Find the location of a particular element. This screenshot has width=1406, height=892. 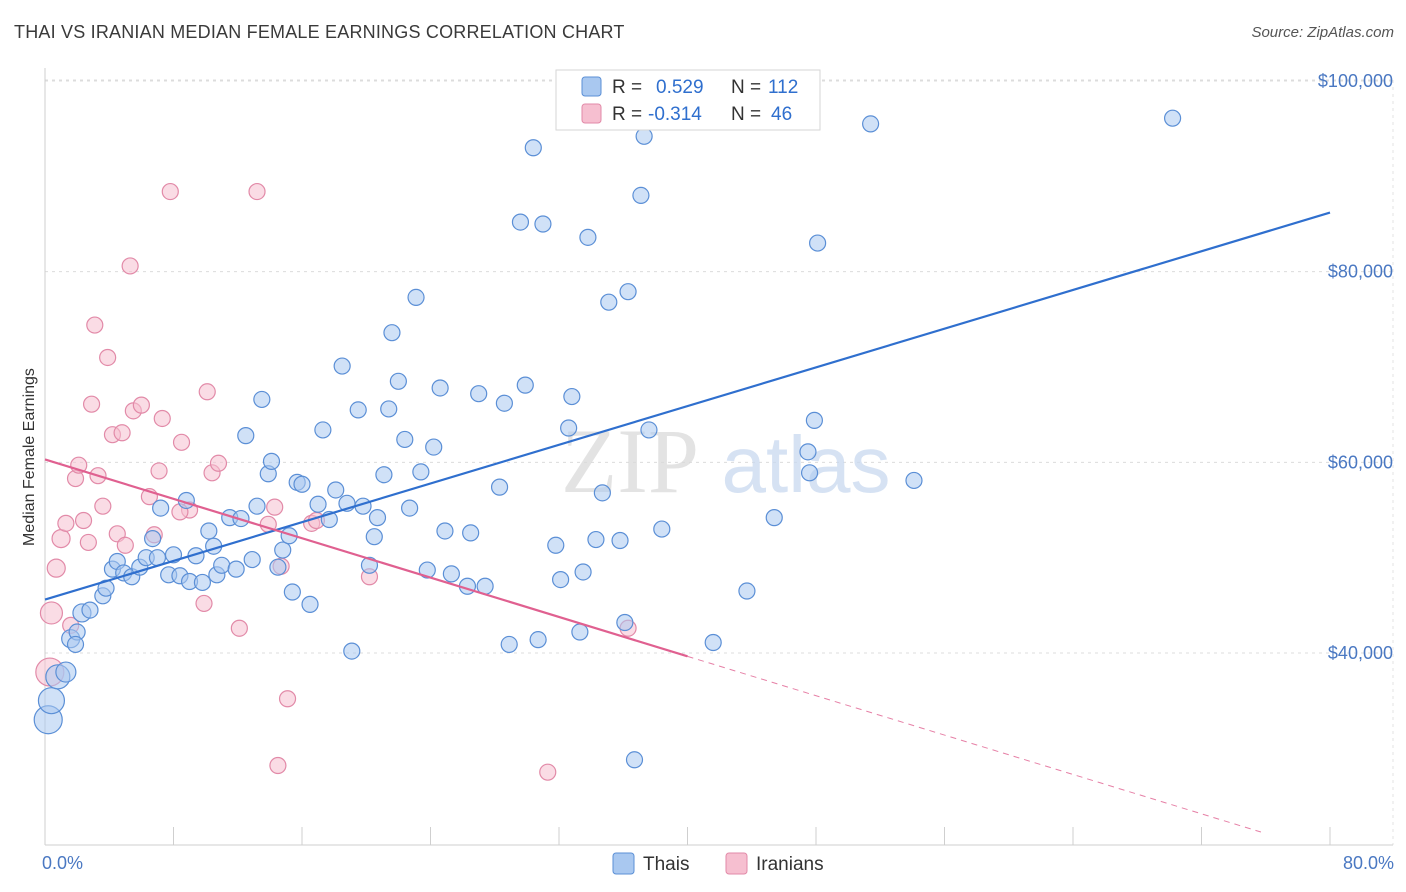

x-tick-label: 80.0% is located at coordinates (1368, 863).